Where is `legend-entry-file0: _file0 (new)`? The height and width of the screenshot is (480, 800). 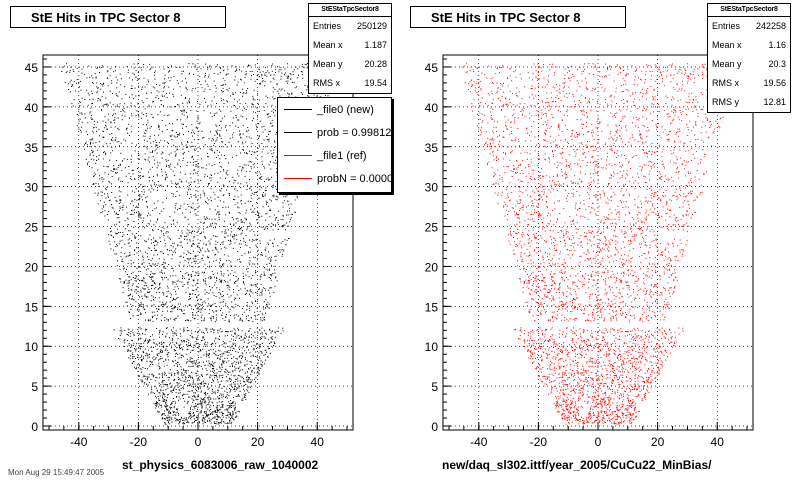
legend-entry-file0: _file0 (new) is located at coordinates (334, 109).